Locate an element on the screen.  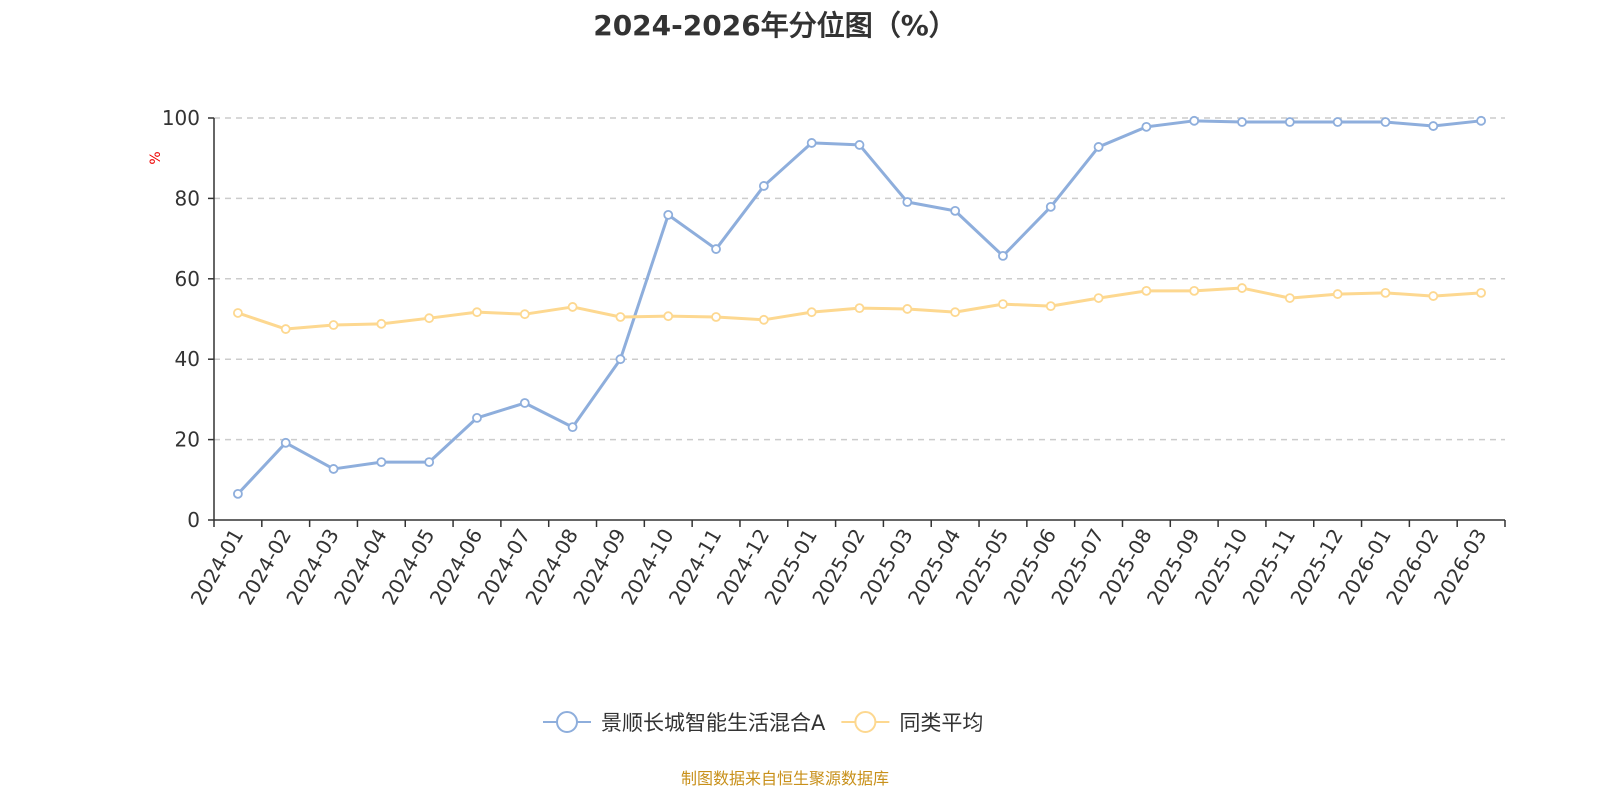
y-tick-label: 80 is located at coordinates (187, 198).